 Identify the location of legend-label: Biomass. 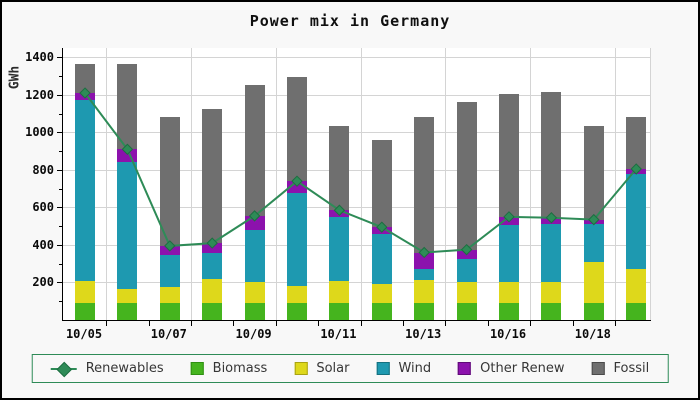
(240, 368).